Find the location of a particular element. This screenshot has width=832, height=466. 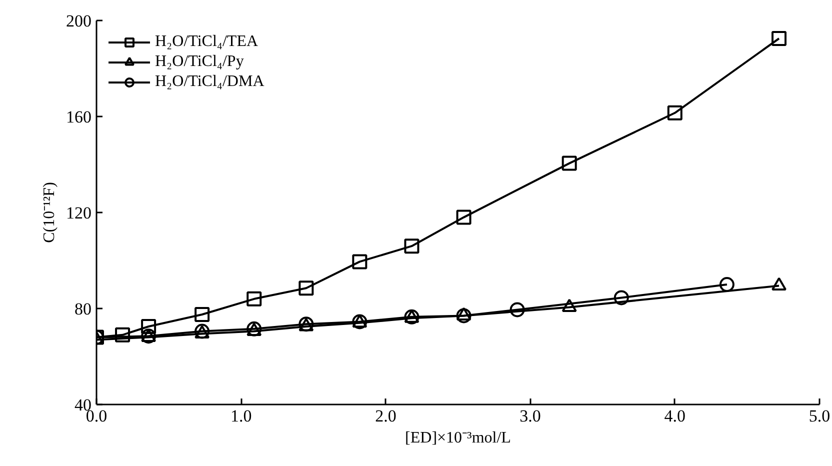

x-axis-title: [ED]×10⁻³mol/L is located at coordinates (458, 438).